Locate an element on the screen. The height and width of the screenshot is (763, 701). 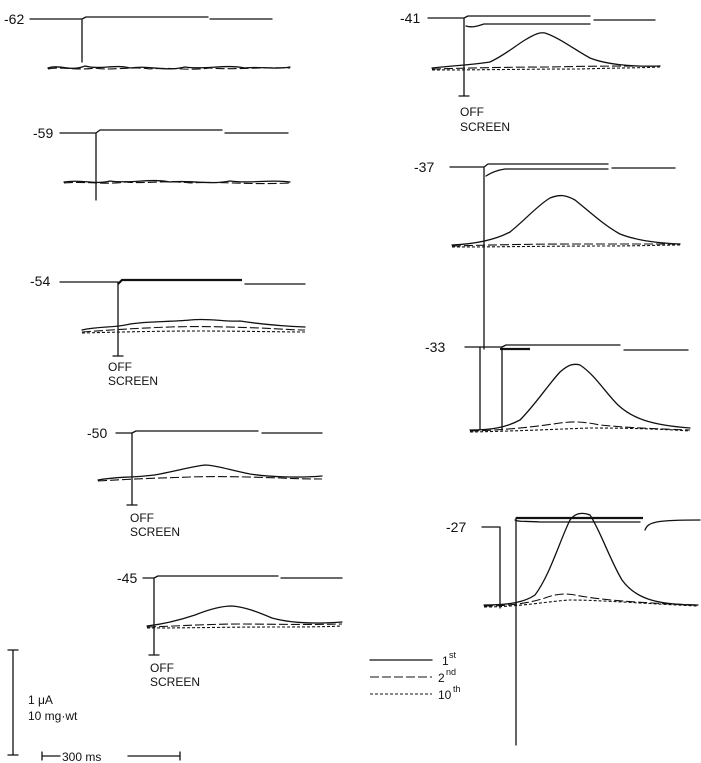
time-scale-label: 300 ms is located at coordinates (81, 756).